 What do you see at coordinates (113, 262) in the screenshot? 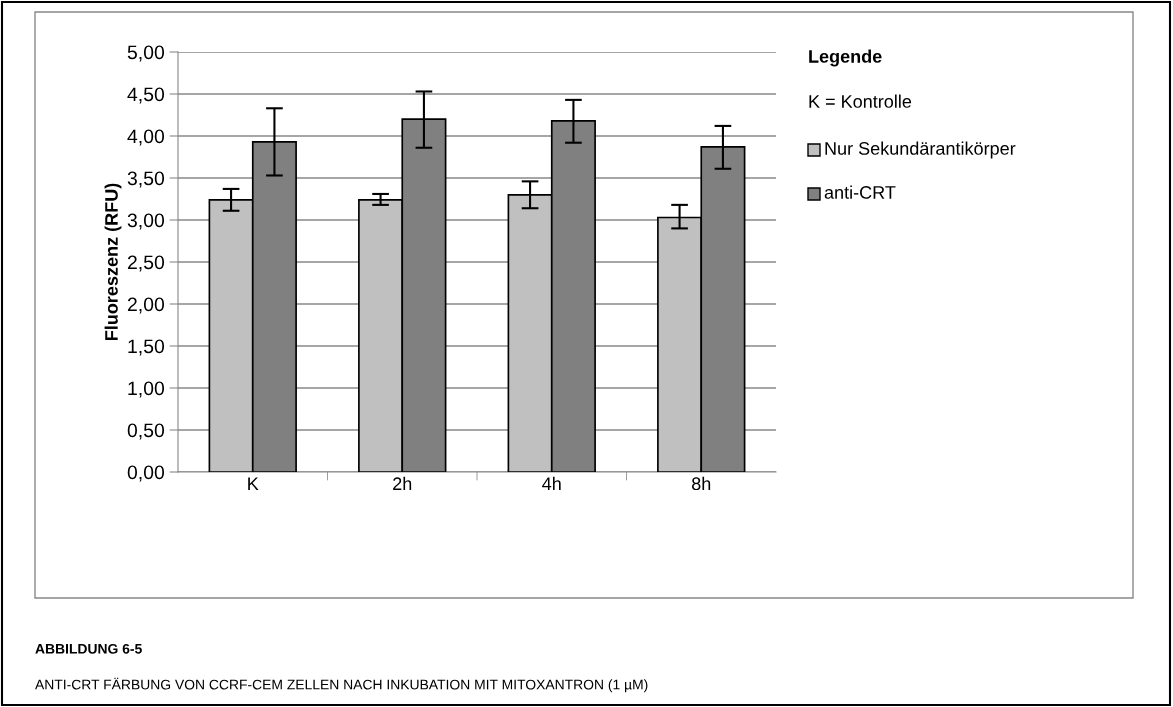
I see `y-axis-title: Fluoreszenz (RFU)` at bounding box center [113, 262].